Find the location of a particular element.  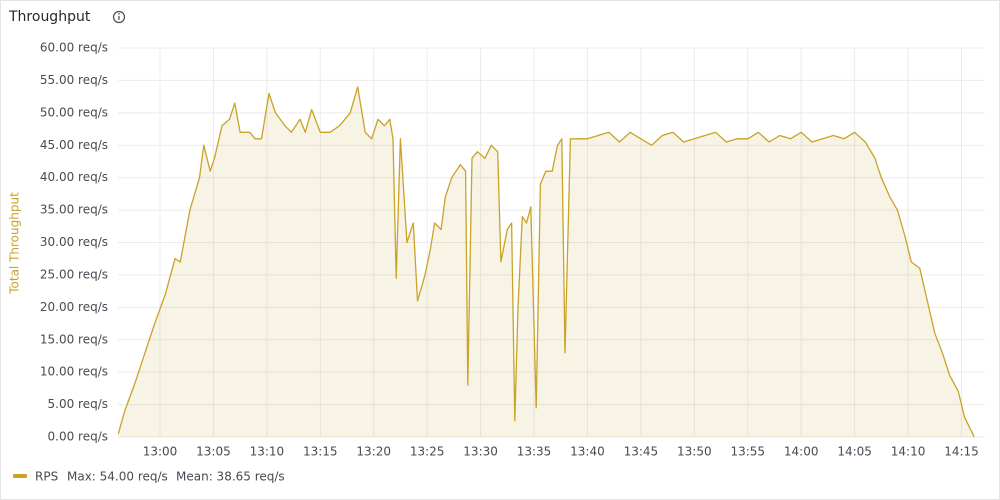

x-tick-label: 13:40 is located at coordinates (587, 452).